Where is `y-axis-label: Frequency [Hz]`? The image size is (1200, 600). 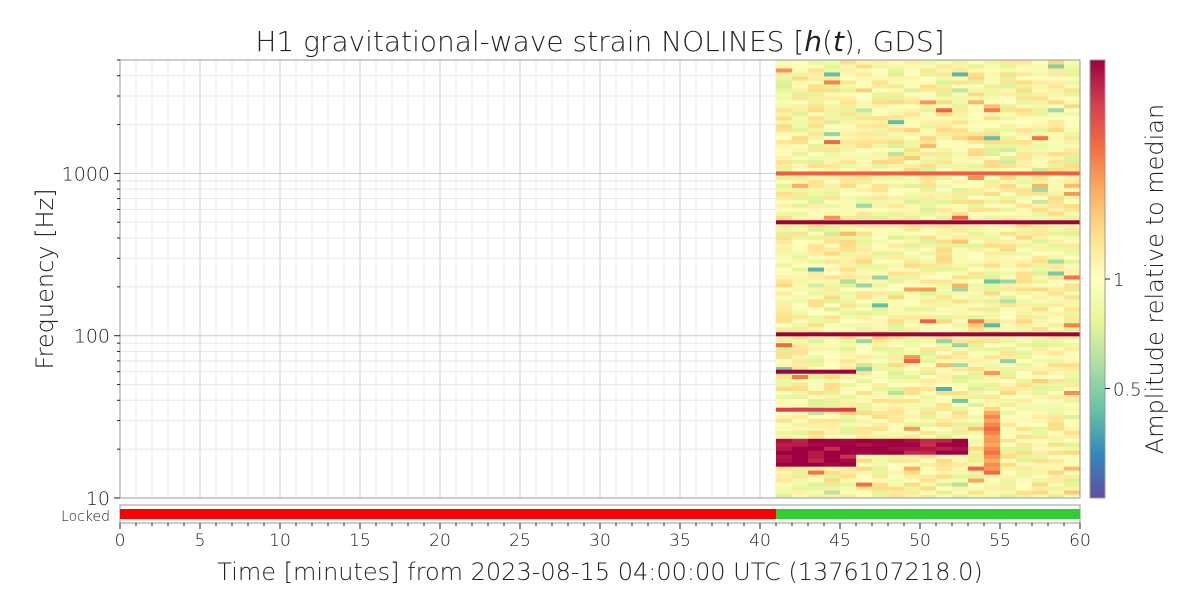 y-axis-label: Frequency [Hz] is located at coordinates (45, 279).